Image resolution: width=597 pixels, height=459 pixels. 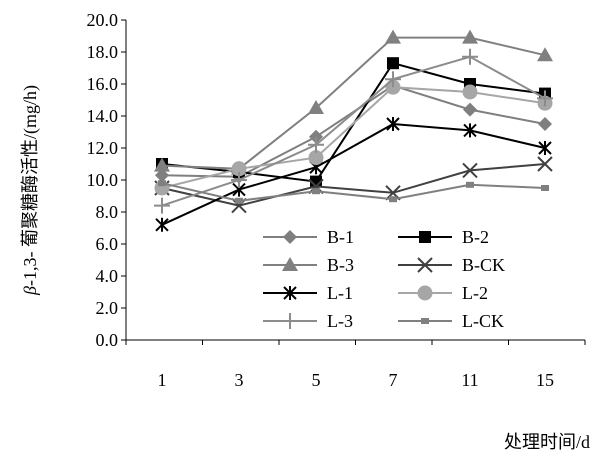 I want to click on x-axis-title: 处理时间/d, so click(x=547, y=442).